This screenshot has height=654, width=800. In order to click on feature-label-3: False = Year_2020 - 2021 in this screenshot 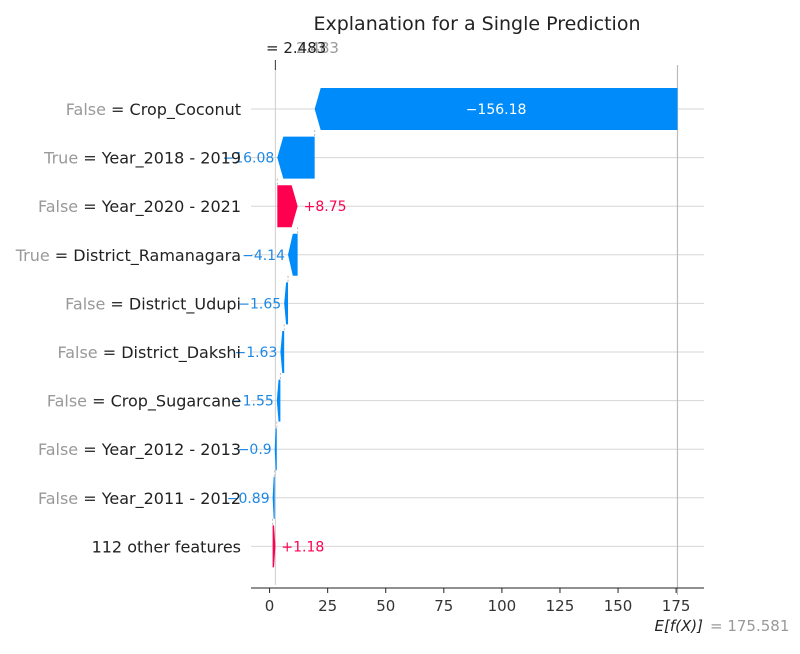, I will do `click(139, 207)`.